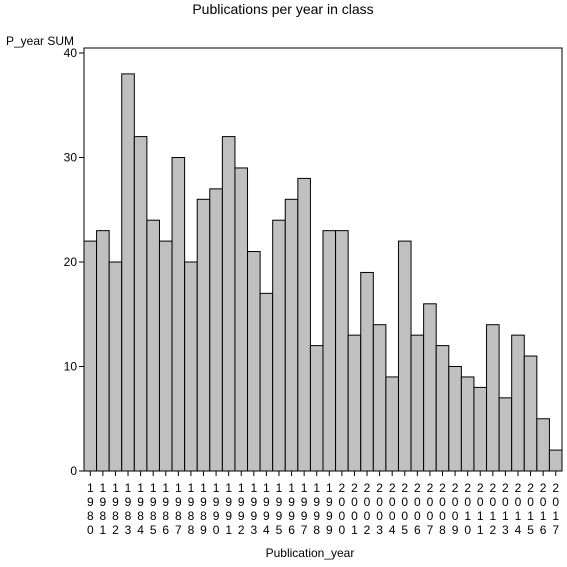 The image size is (567, 567). Describe the element at coordinates (103, 351) in the screenshot. I see `bar-1981` at that location.